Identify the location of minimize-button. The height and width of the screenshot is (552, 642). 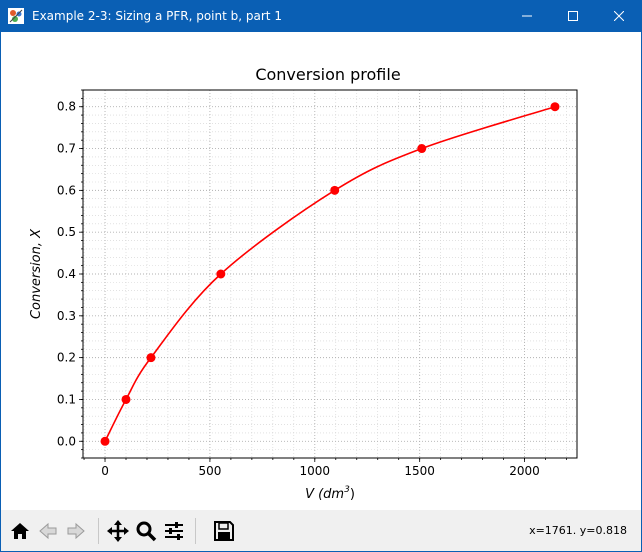
(527, 16).